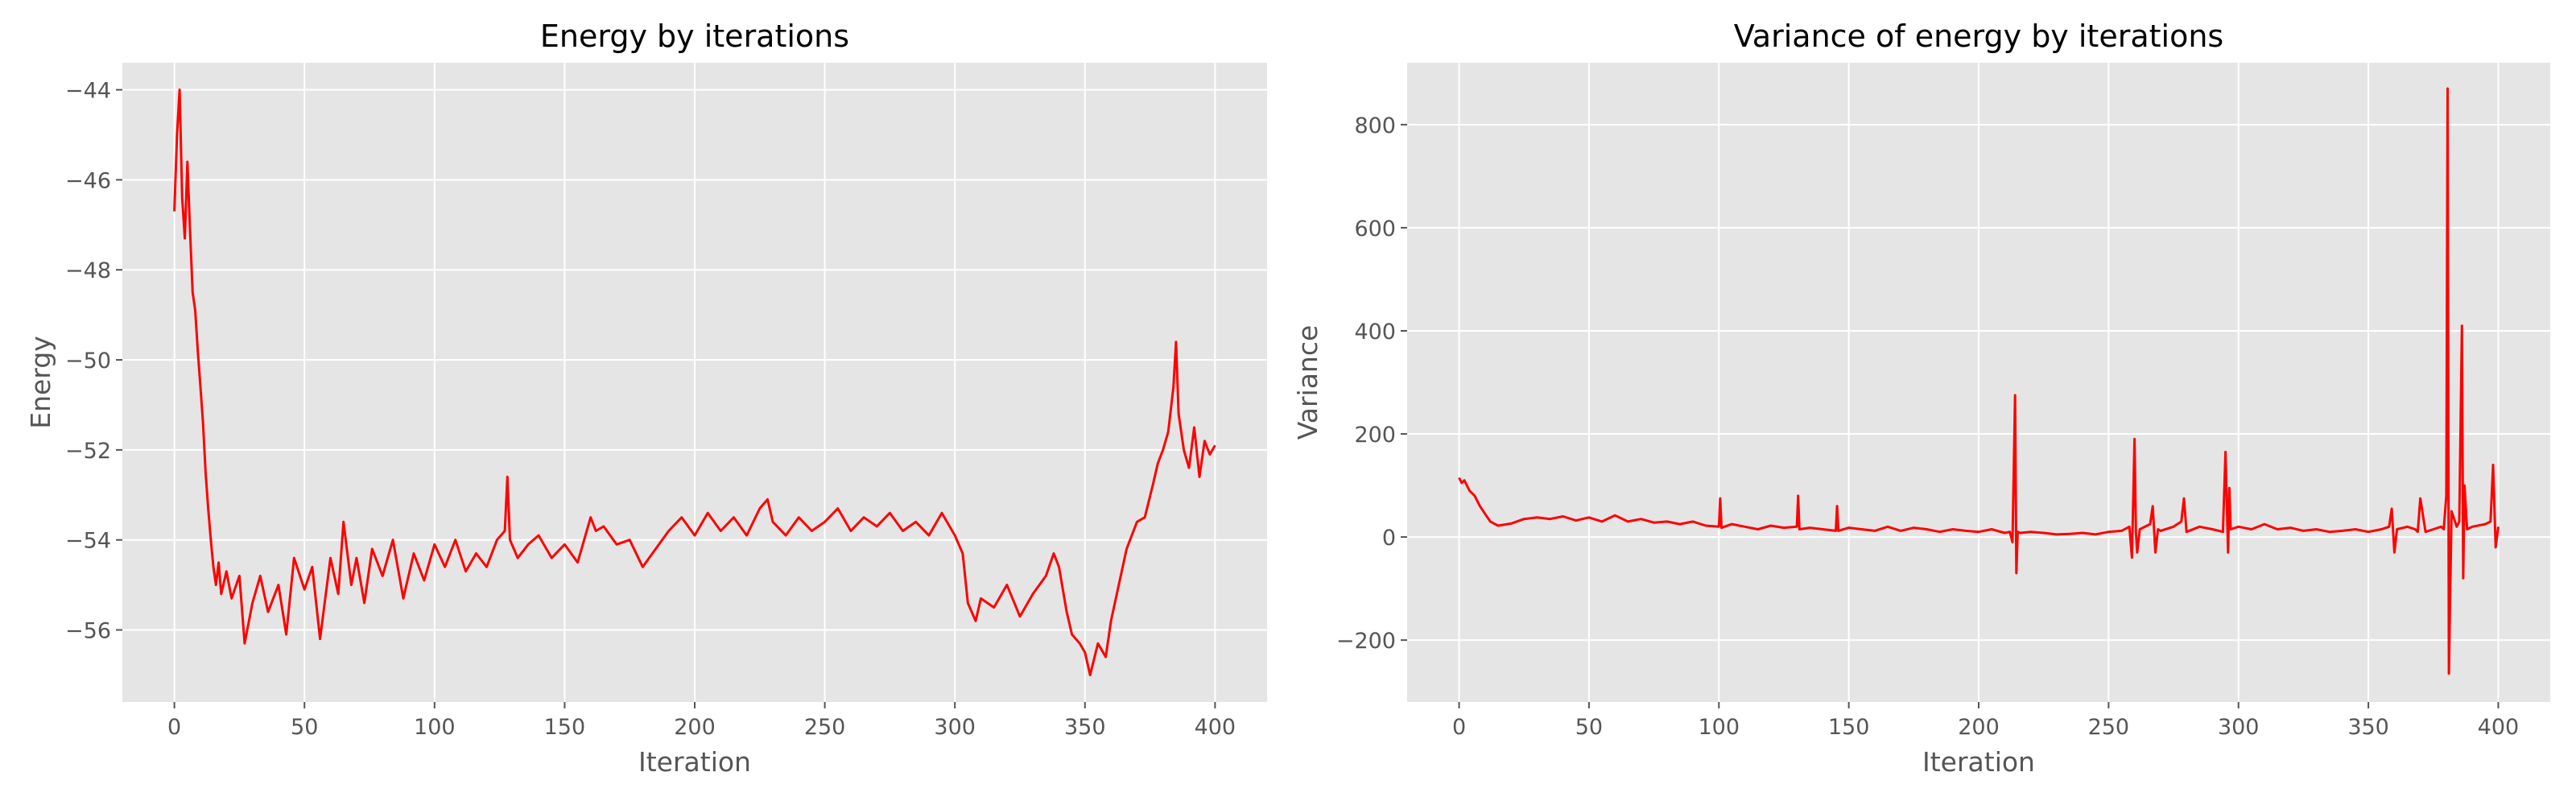 The image size is (2576, 805). I want to click on y-axis-label: Variance, so click(1307, 382).